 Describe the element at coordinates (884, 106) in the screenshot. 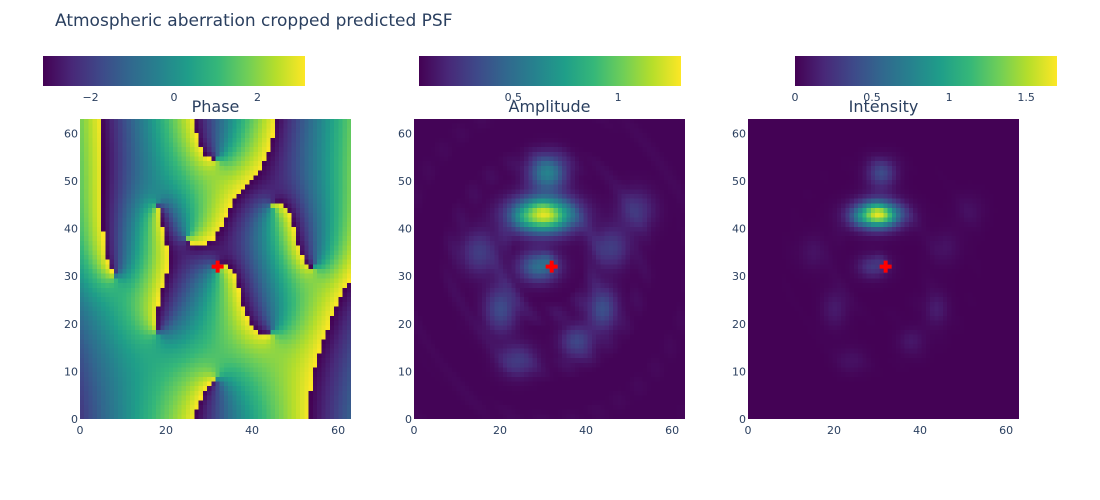

I see `subplot-title: Intensity` at that location.